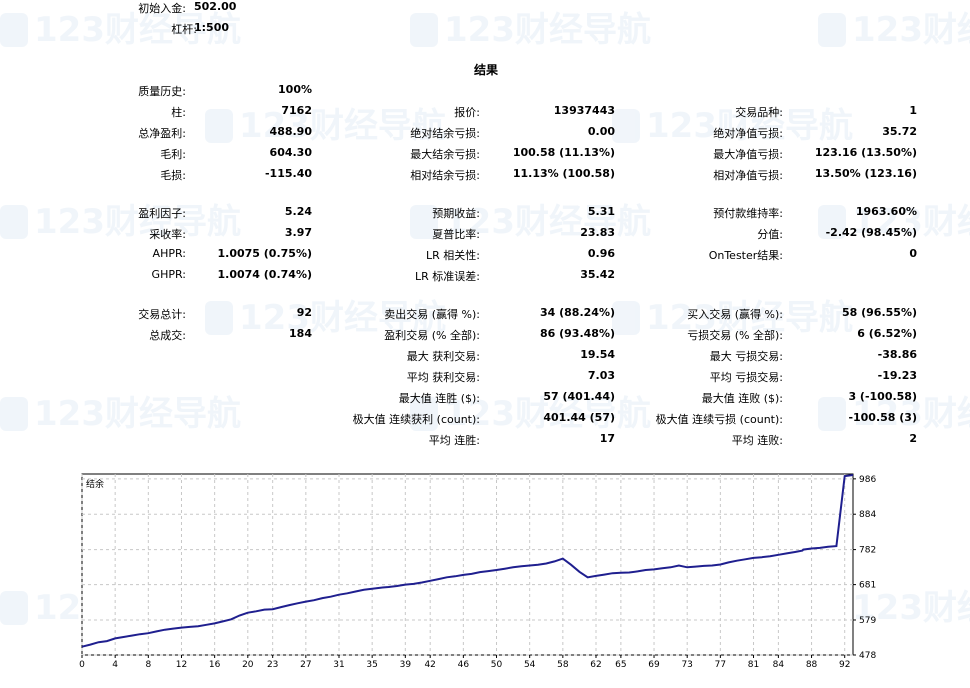 Image resolution: width=970 pixels, height=688 pixels. I want to click on short-trades-value: 34 (88.24%), so click(577, 312).